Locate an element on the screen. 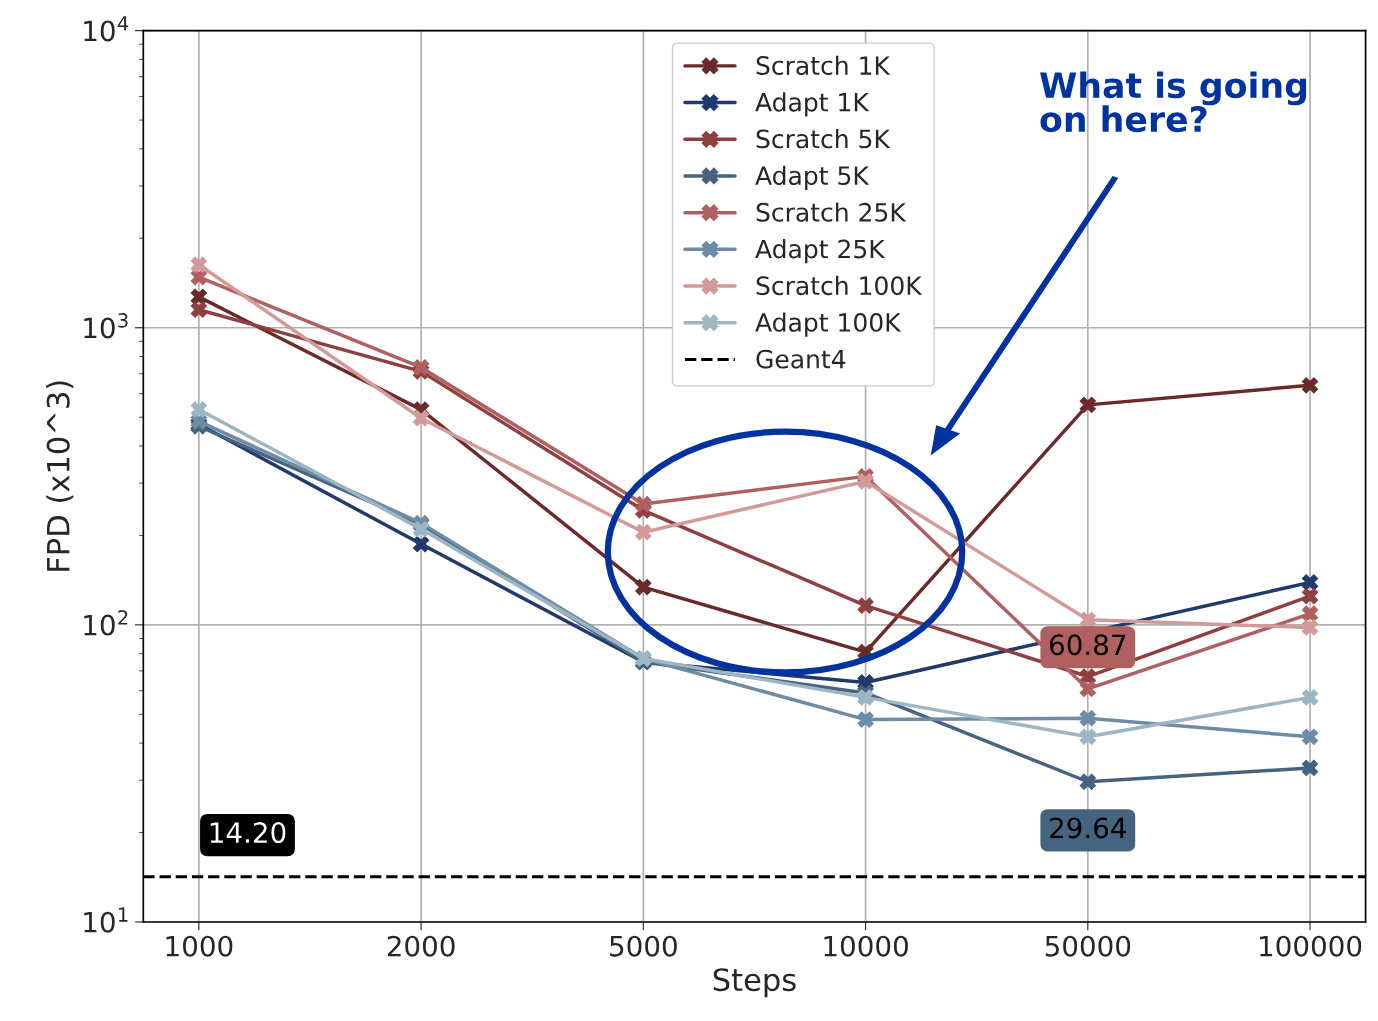  y-axis-title: FPD (x10^3) is located at coordinates (60, 476).